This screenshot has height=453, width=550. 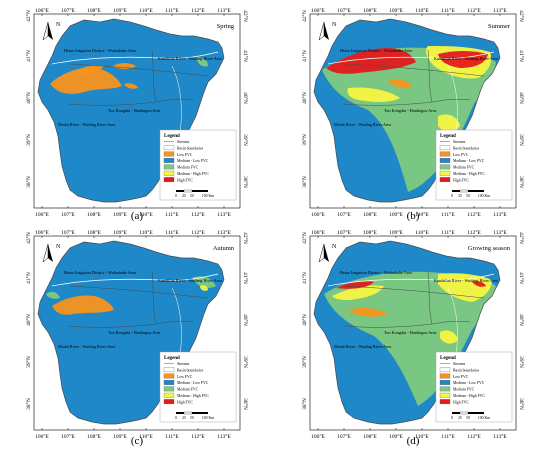 What do you see at coordinates (323, 31) in the screenshot?
I see `north-arrow-icon` at bounding box center [323, 31].